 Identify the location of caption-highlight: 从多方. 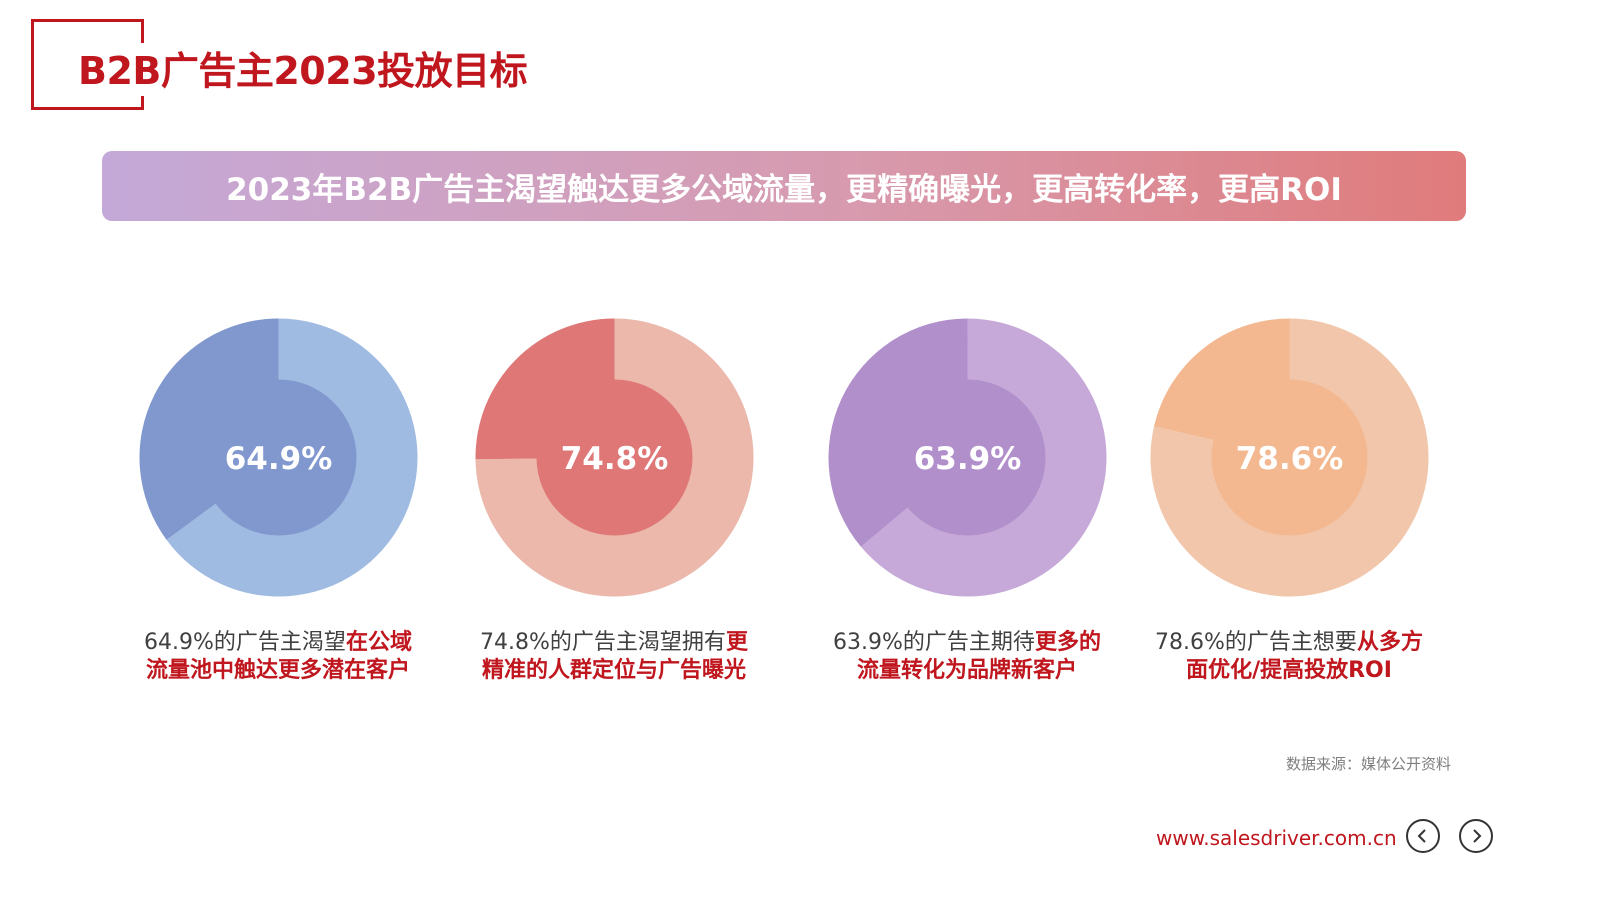
(1389, 642).